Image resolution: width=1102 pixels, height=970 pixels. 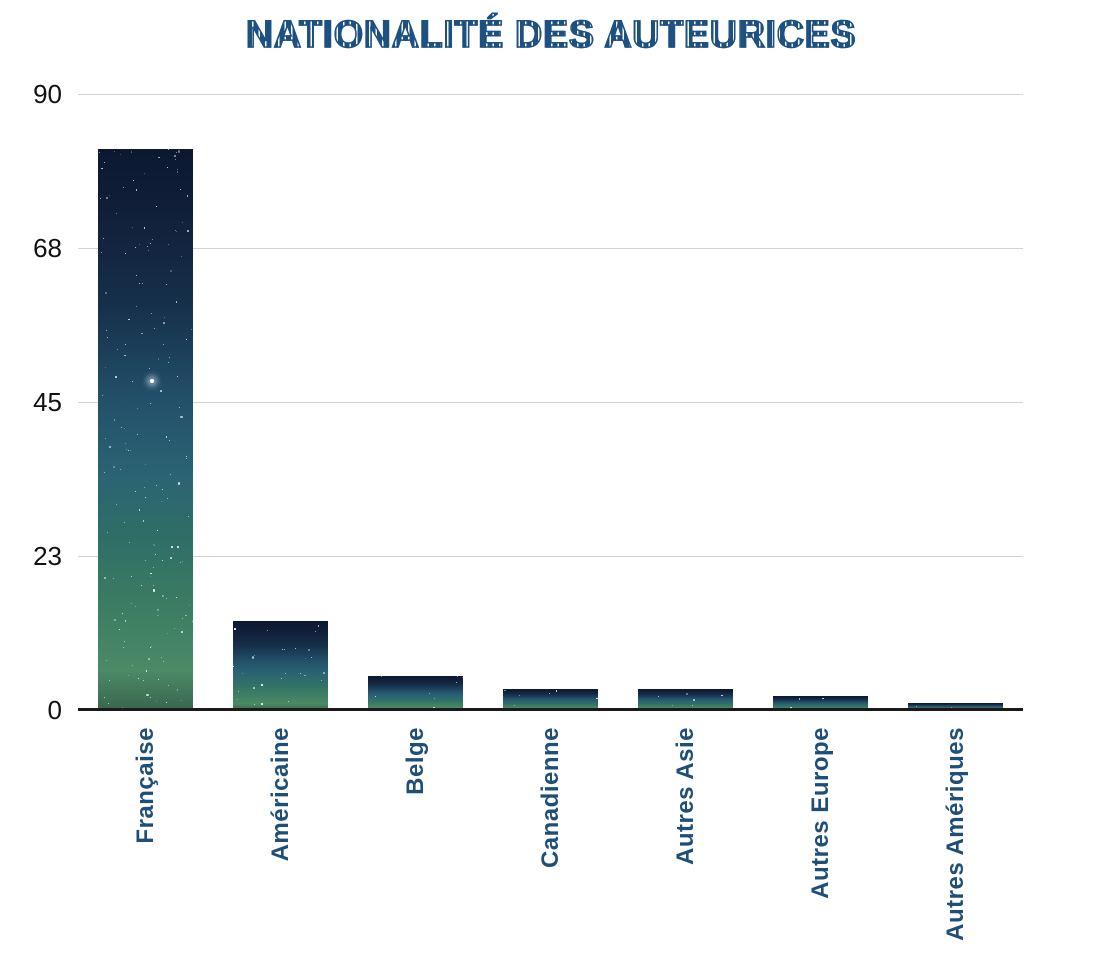 What do you see at coordinates (54, 710) in the screenshot?
I see `y-axis-tick-label: 0` at bounding box center [54, 710].